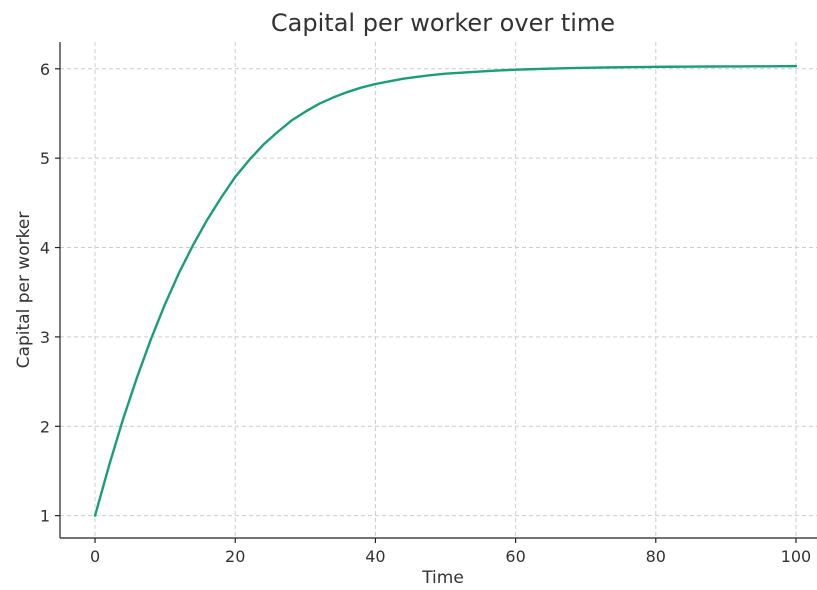 Image resolution: width=817 pixels, height=590 pixels. I want to click on x-tick-label: 60, so click(515, 556).